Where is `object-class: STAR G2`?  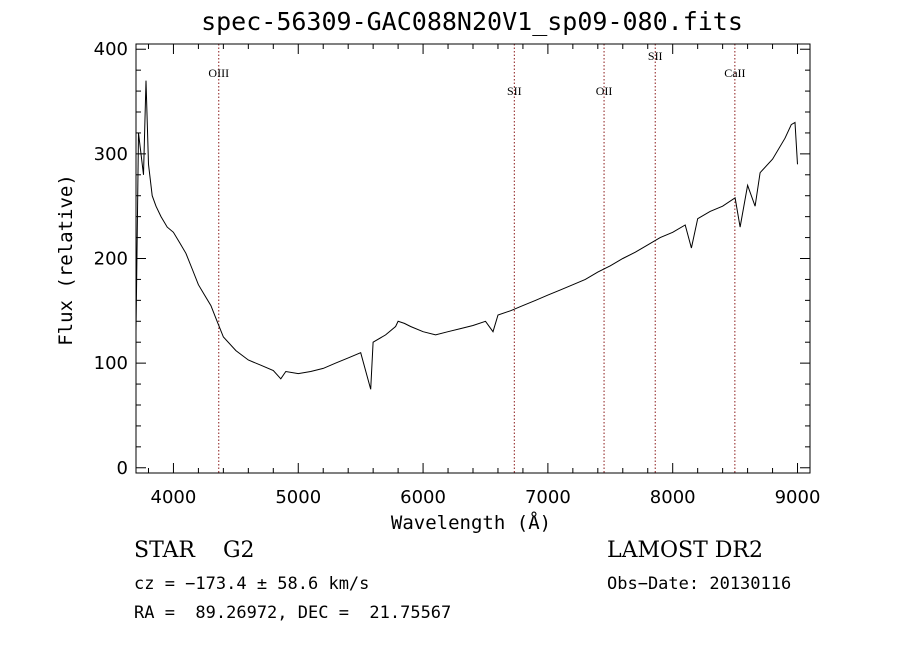
object-class: STAR G2 is located at coordinates (194, 550).